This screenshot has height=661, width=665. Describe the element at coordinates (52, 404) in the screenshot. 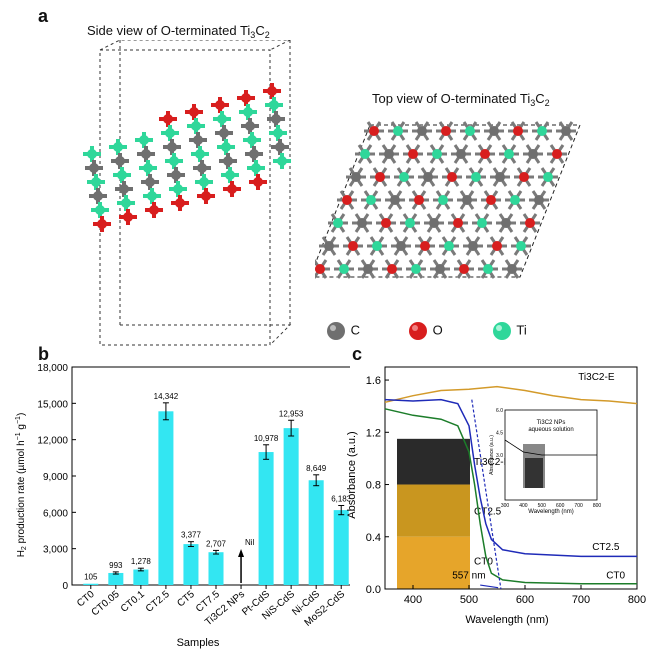

I see `y-tick-label: 15,000` at that location.